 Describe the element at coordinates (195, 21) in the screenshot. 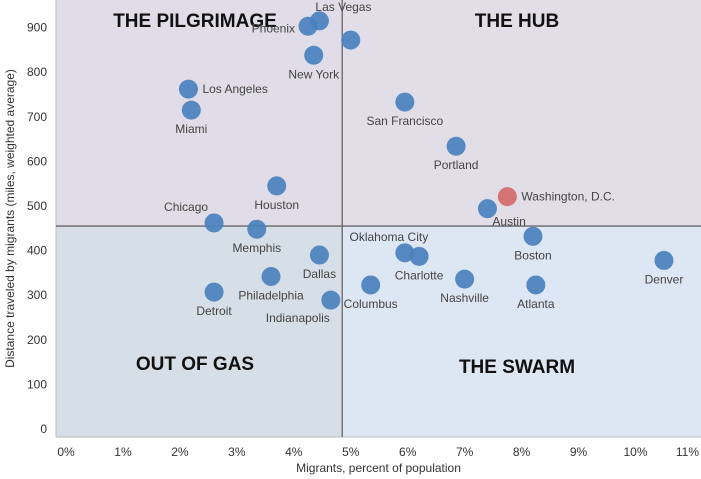

I see `quadrant-label-top-left: THE PILGRIMAGE` at that location.